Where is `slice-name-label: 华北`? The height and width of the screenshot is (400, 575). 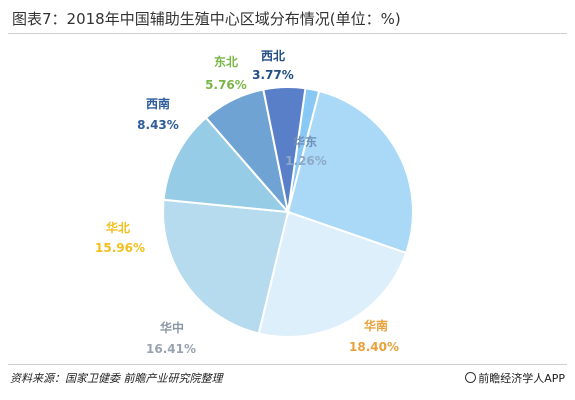
slice-name-label: 华北 is located at coordinates (118, 227).